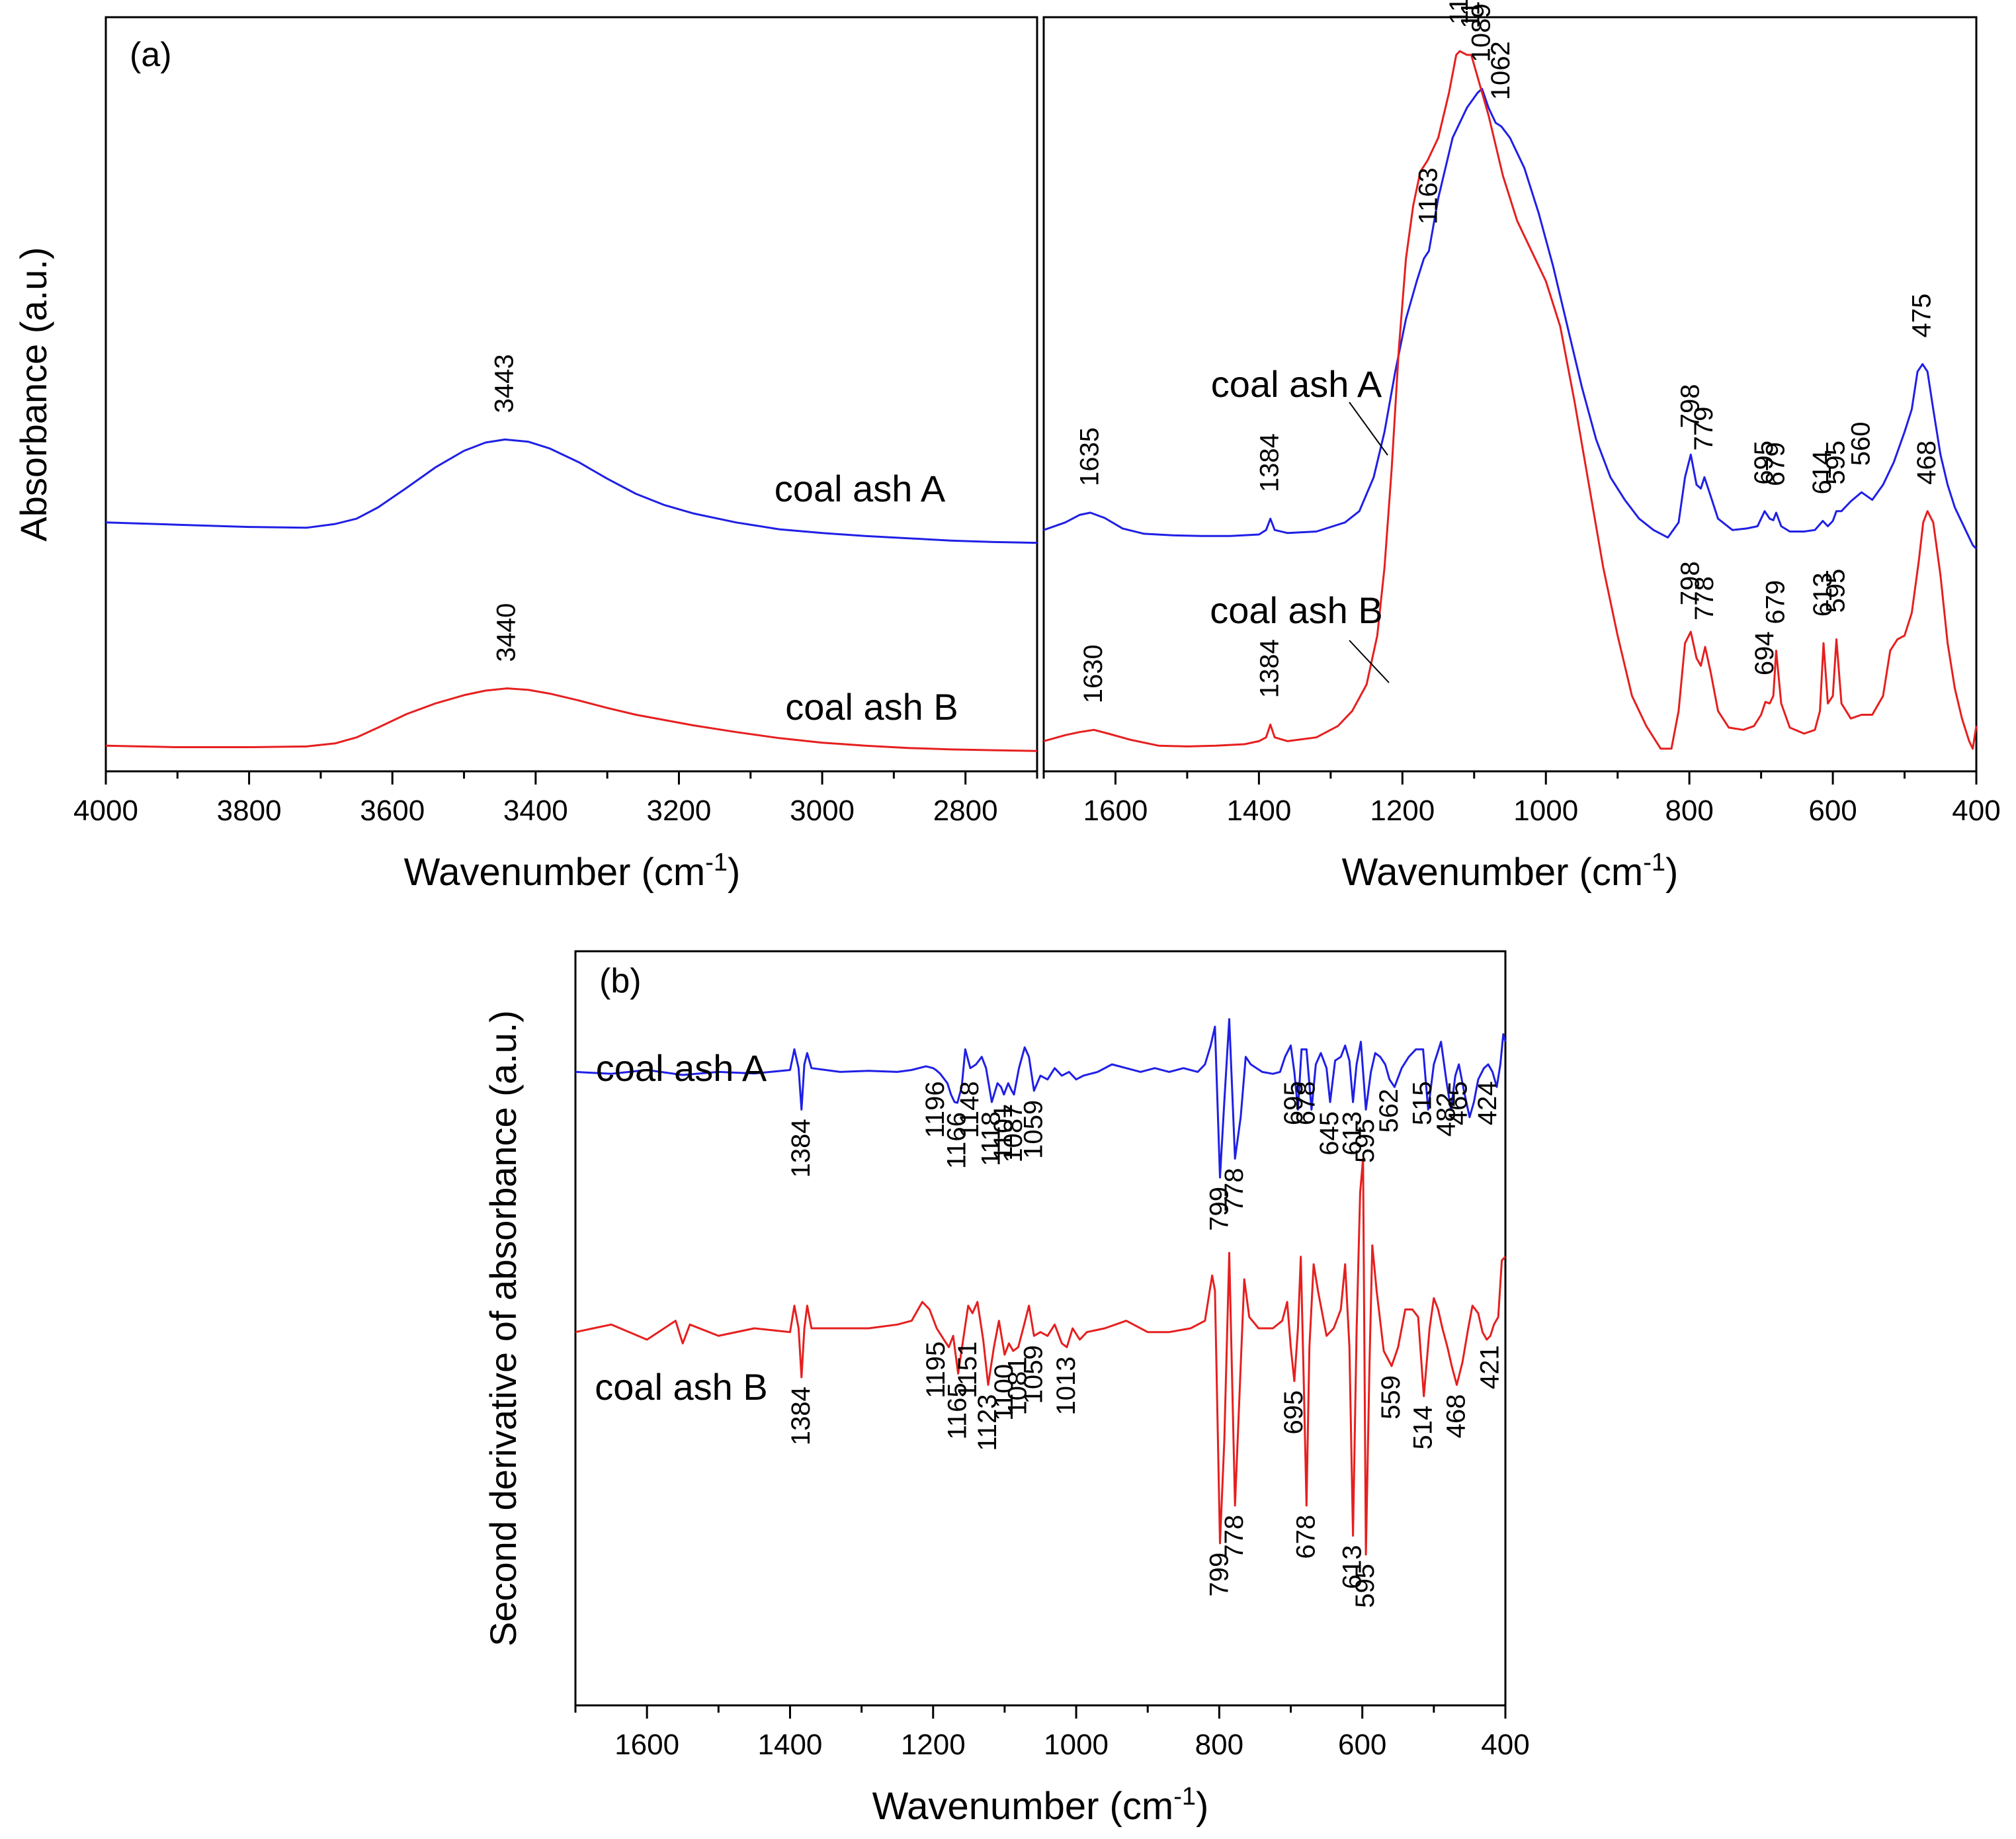  Describe the element at coordinates (572, 872) in the screenshot. I see `panel-a-left-x-axis-title: Wavenumber (cm-1)` at that location.